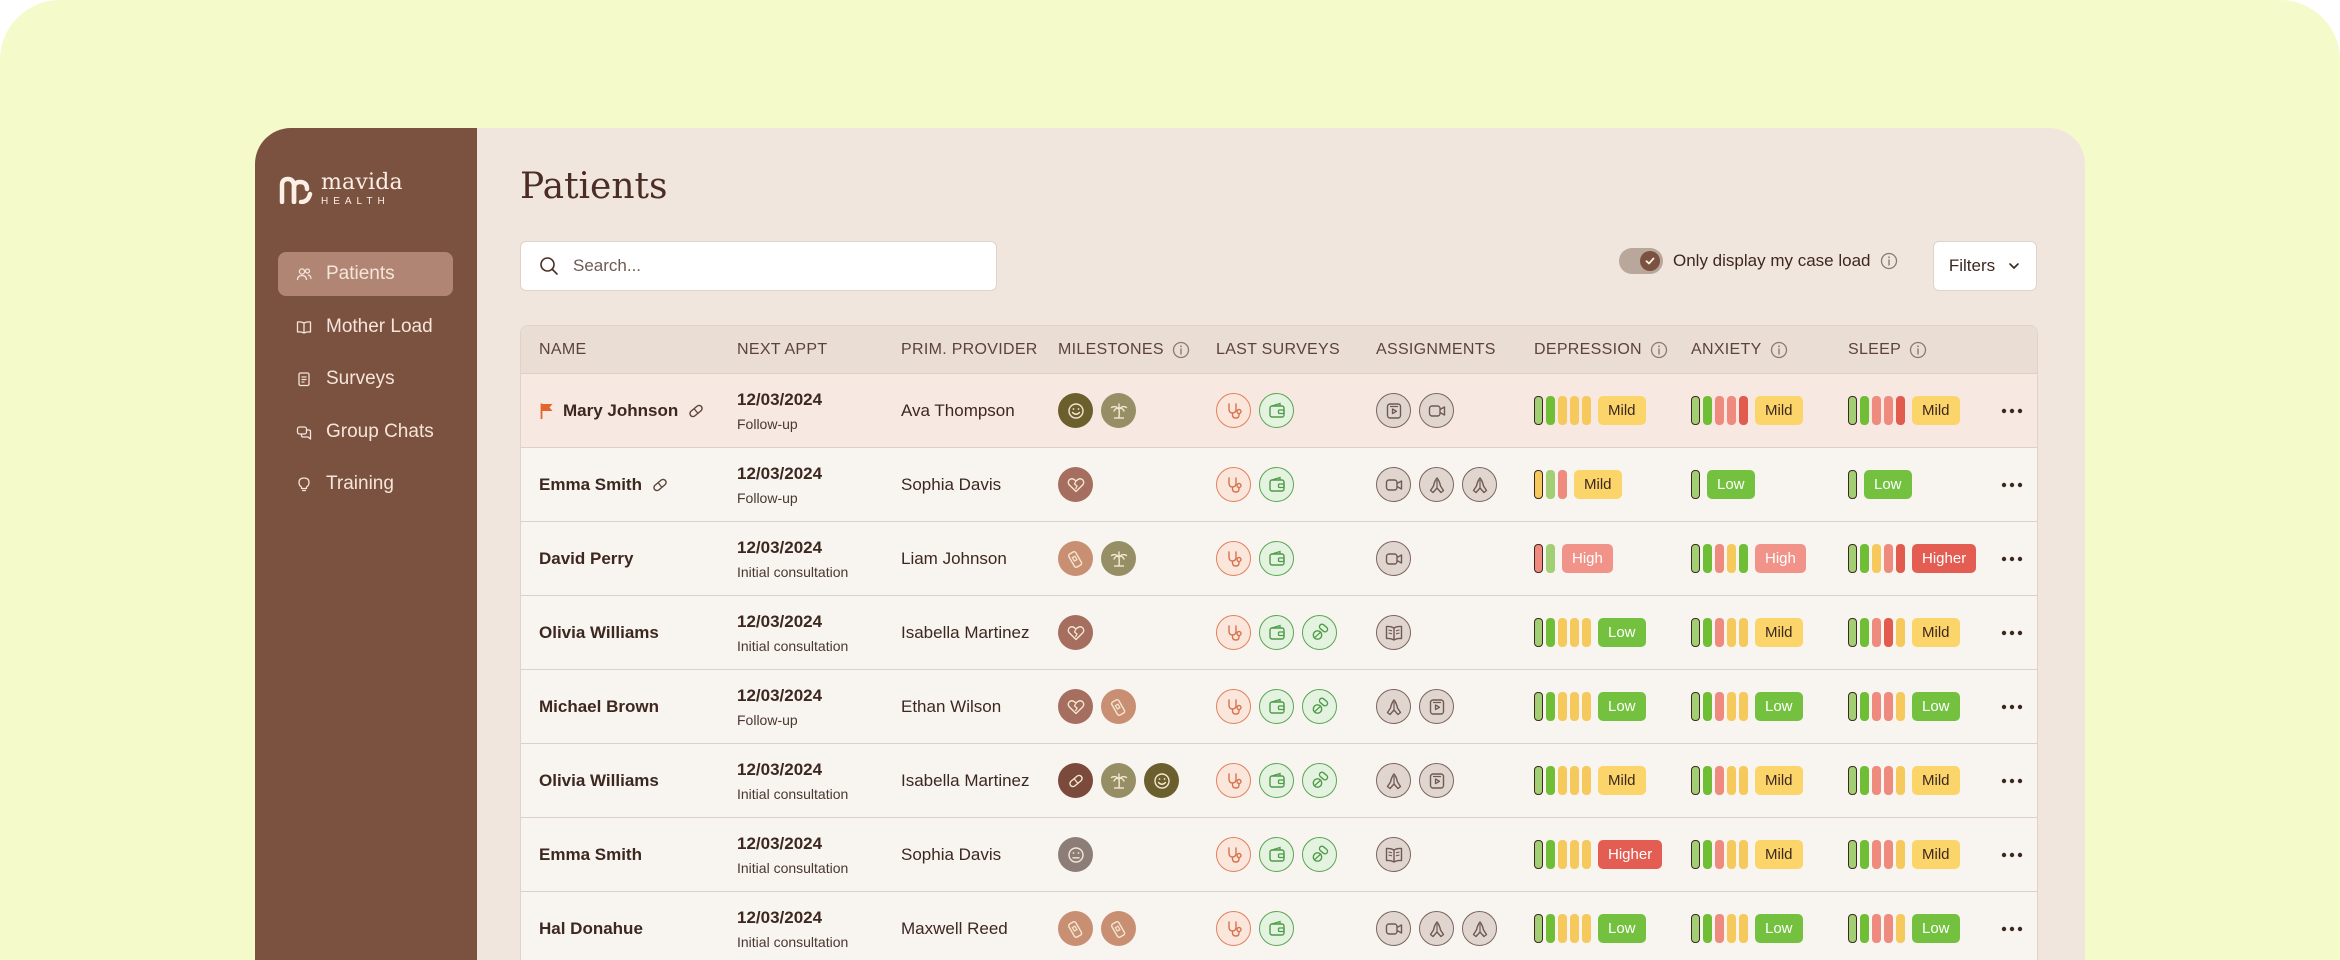  What do you see at coordinates (365, 379) in the screenshot?
I see `sidebar-item-surveys: Surveys` at bounding box center [365, 379].